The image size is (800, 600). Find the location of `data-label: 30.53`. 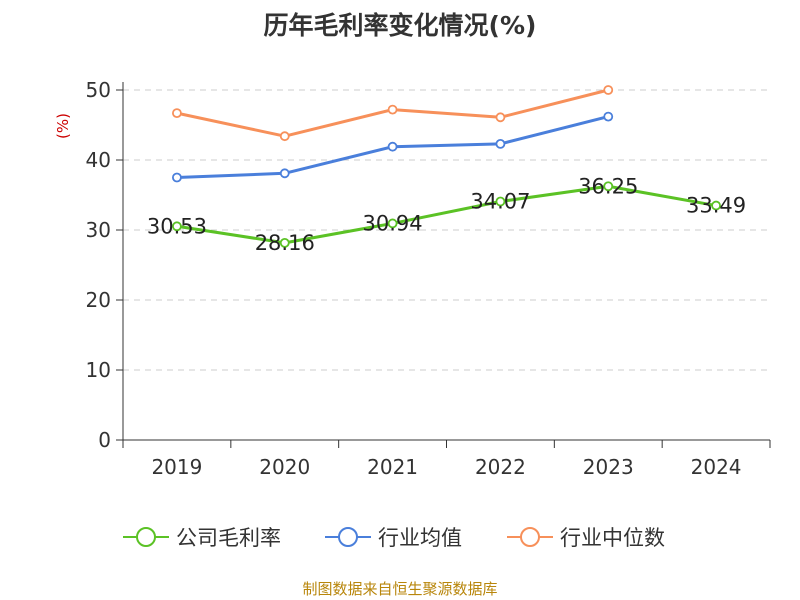

data-label: 30.53 is located at coordinates (177, 226).